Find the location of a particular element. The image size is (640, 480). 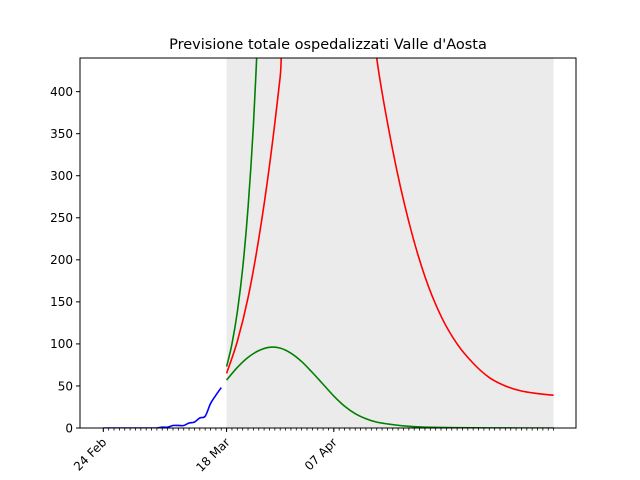

lower-green-line is located at coordinates (389, 387).